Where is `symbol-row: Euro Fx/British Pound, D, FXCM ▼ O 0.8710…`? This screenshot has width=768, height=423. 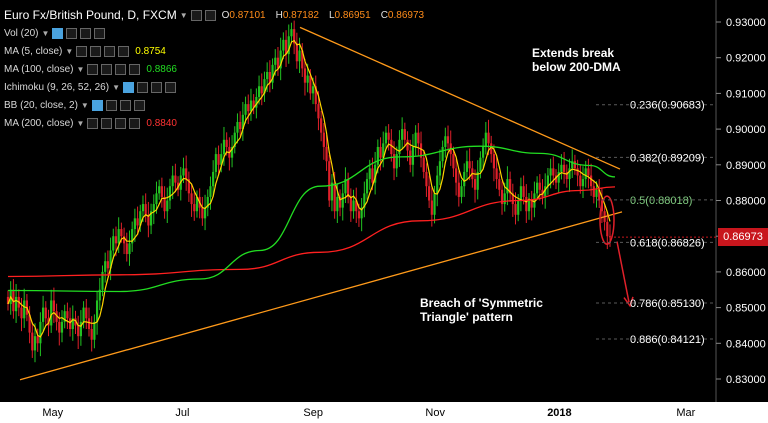
symbol-row: Euro Fx/British Pound, D, FXCM ▼ O 0.8710… is located at coordinates (216, 15).